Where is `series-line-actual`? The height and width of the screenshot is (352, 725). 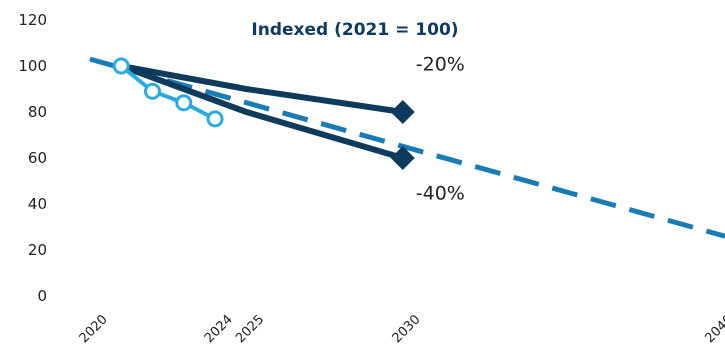
series-line-actual is located at coordinates (167, 92).